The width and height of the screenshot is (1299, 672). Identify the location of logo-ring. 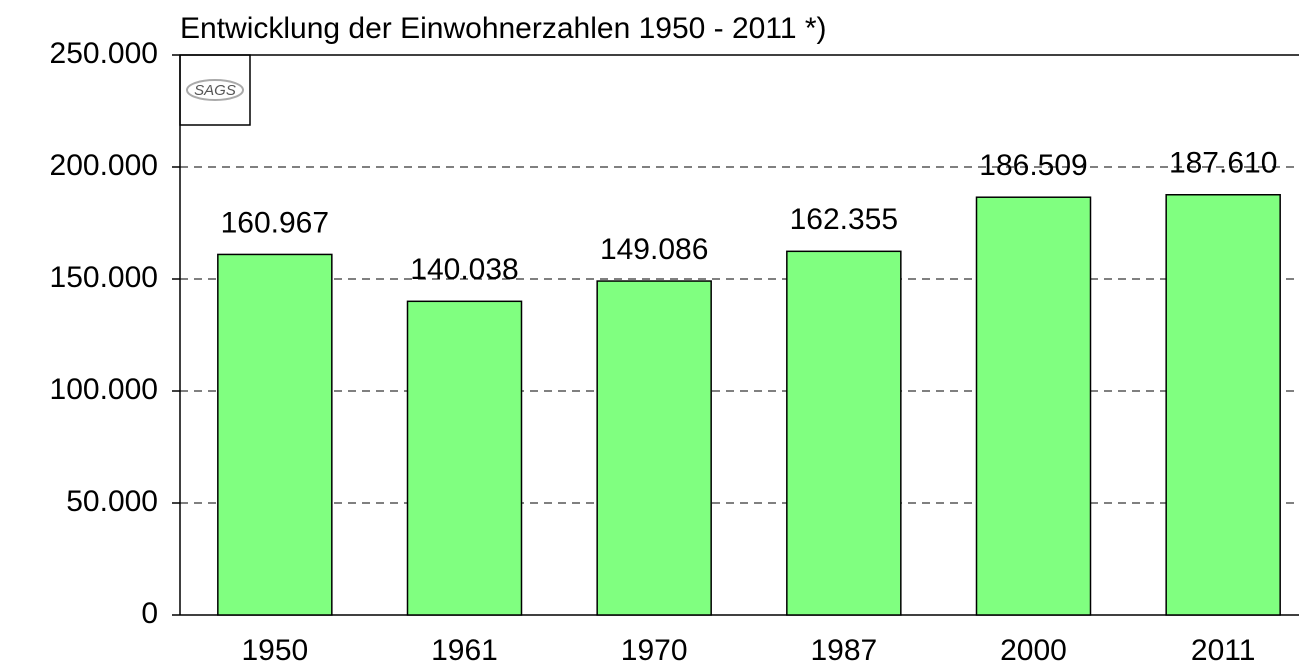
(215, 90).